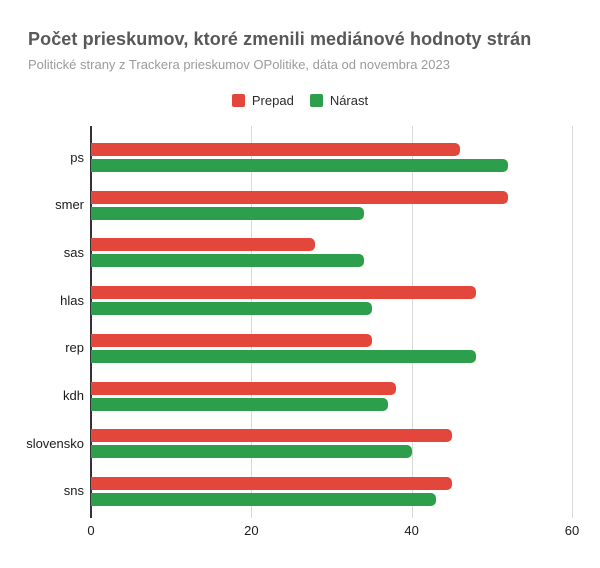 This screenshot has width=600, height=568. Describe the element at coordinates (299, 197) in the screenshot. I see `bar-prepad-smer` at that location.